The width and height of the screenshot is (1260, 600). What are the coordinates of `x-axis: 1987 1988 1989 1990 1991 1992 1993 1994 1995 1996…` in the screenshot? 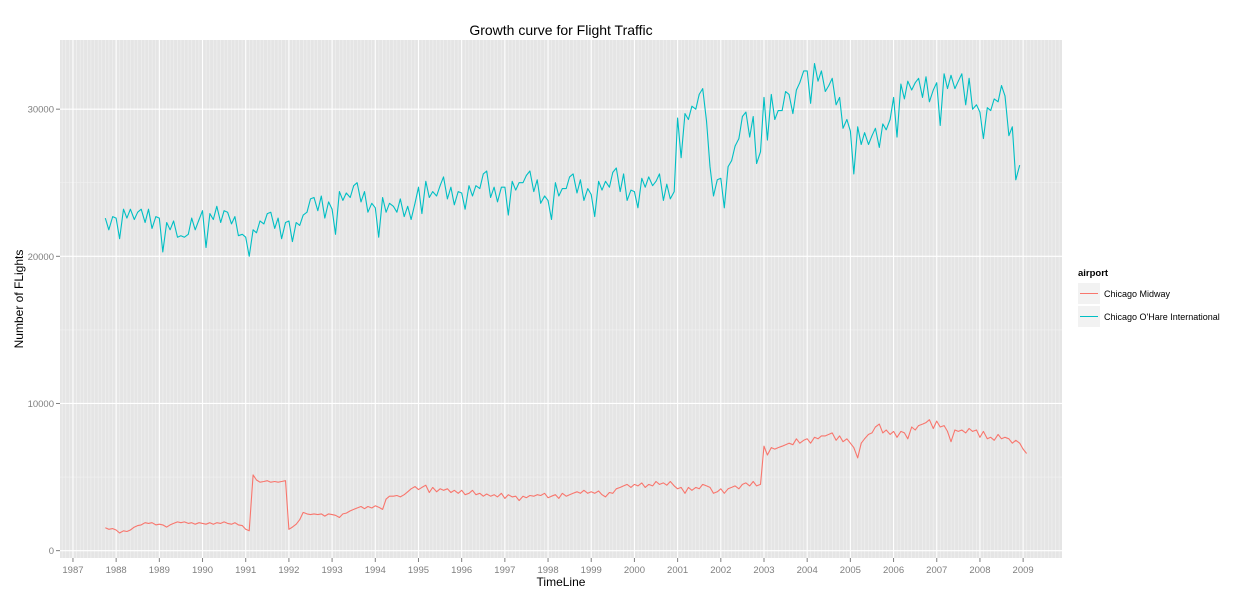 It's located at (548, 567).